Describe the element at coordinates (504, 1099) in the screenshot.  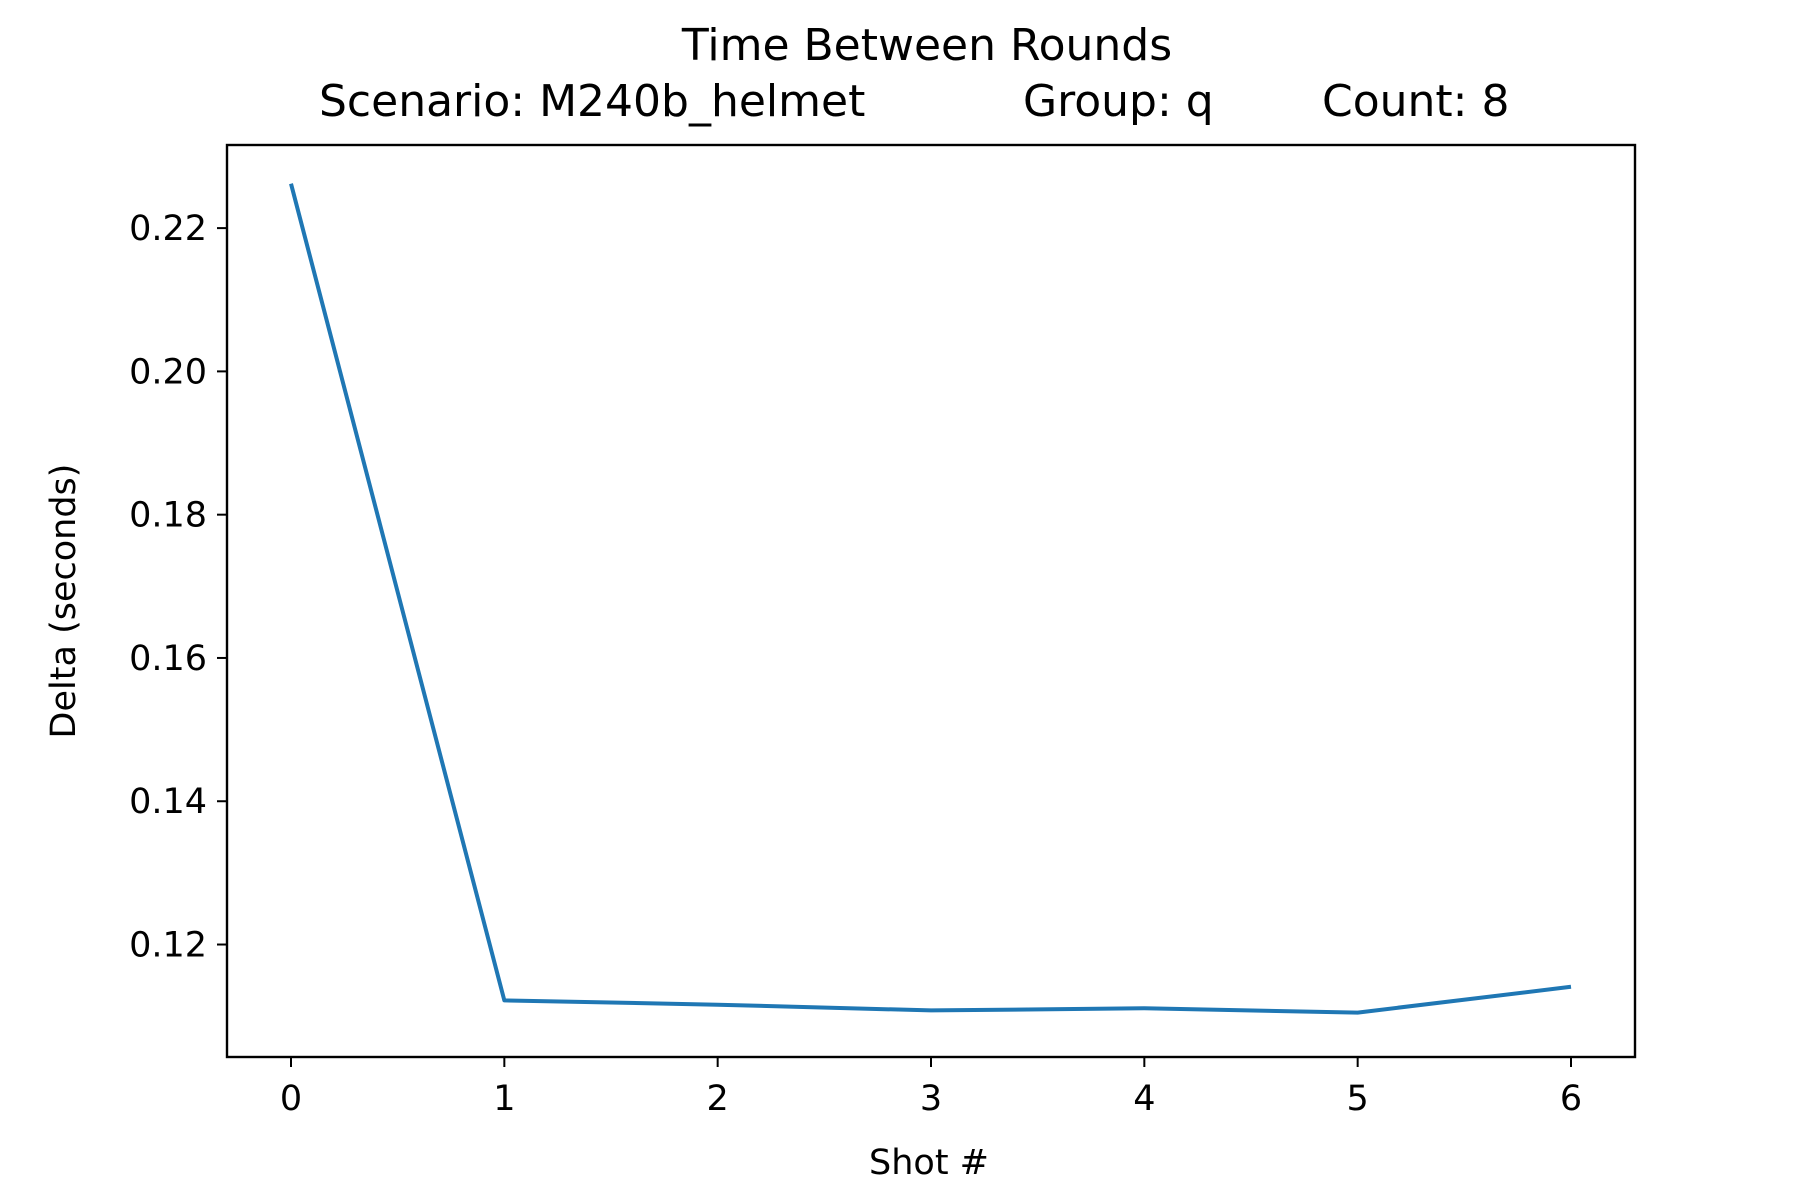
I see `x-tick-label: 1` at that location.